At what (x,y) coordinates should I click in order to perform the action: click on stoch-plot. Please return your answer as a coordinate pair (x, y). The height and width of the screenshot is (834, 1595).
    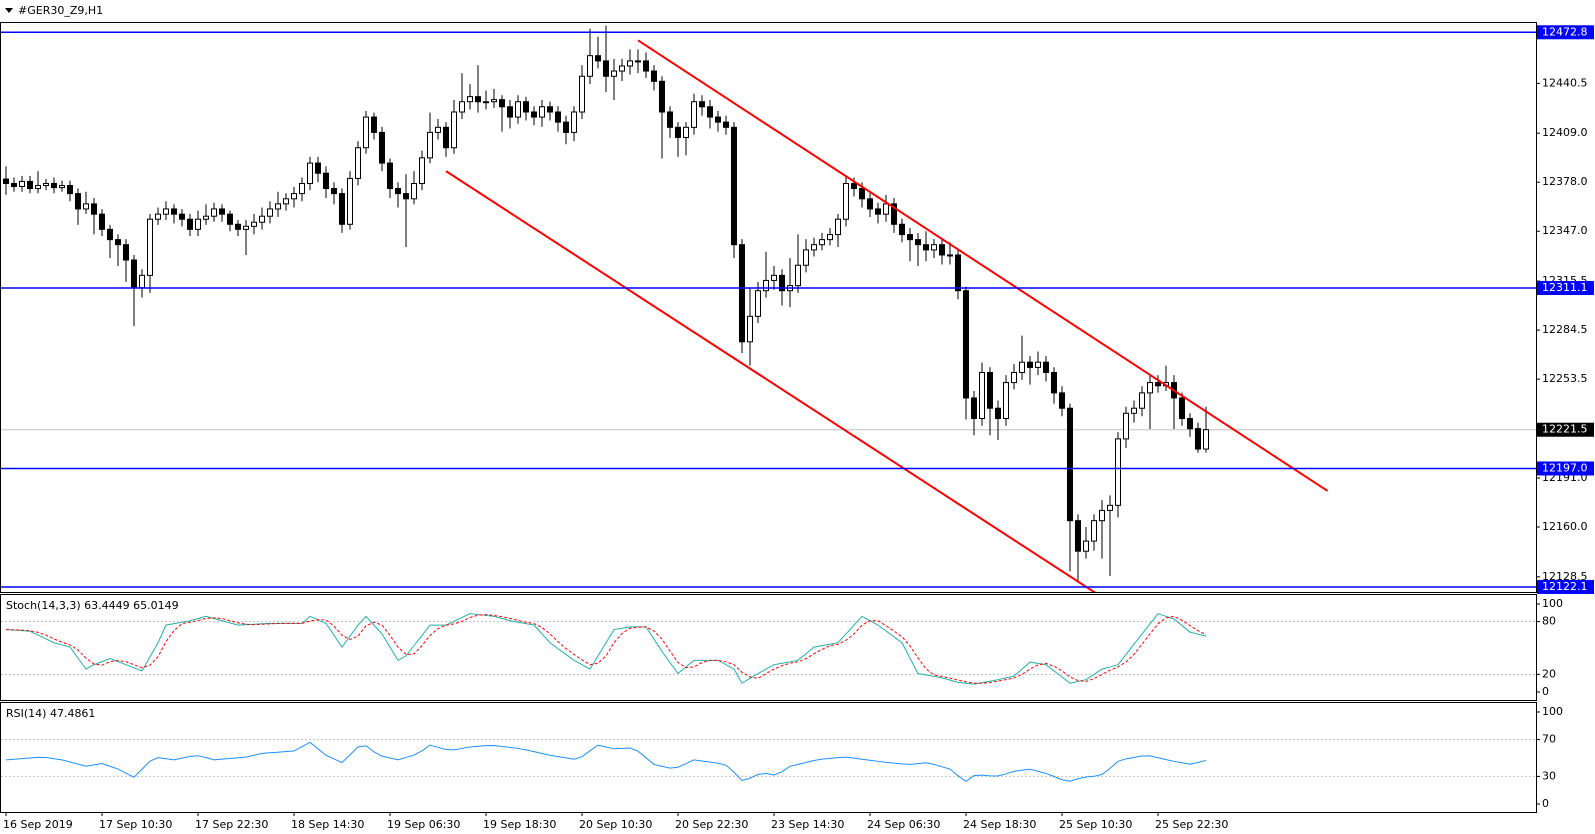
    Looking at the image, I should click on (768, 649).